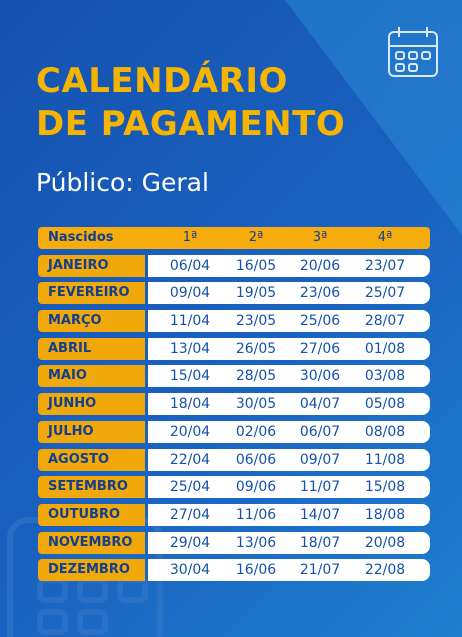 The image size is (462, 637). Describe the element at coordinates (256, 431) in the screenshot. I see `cell: 02/06` at that location.